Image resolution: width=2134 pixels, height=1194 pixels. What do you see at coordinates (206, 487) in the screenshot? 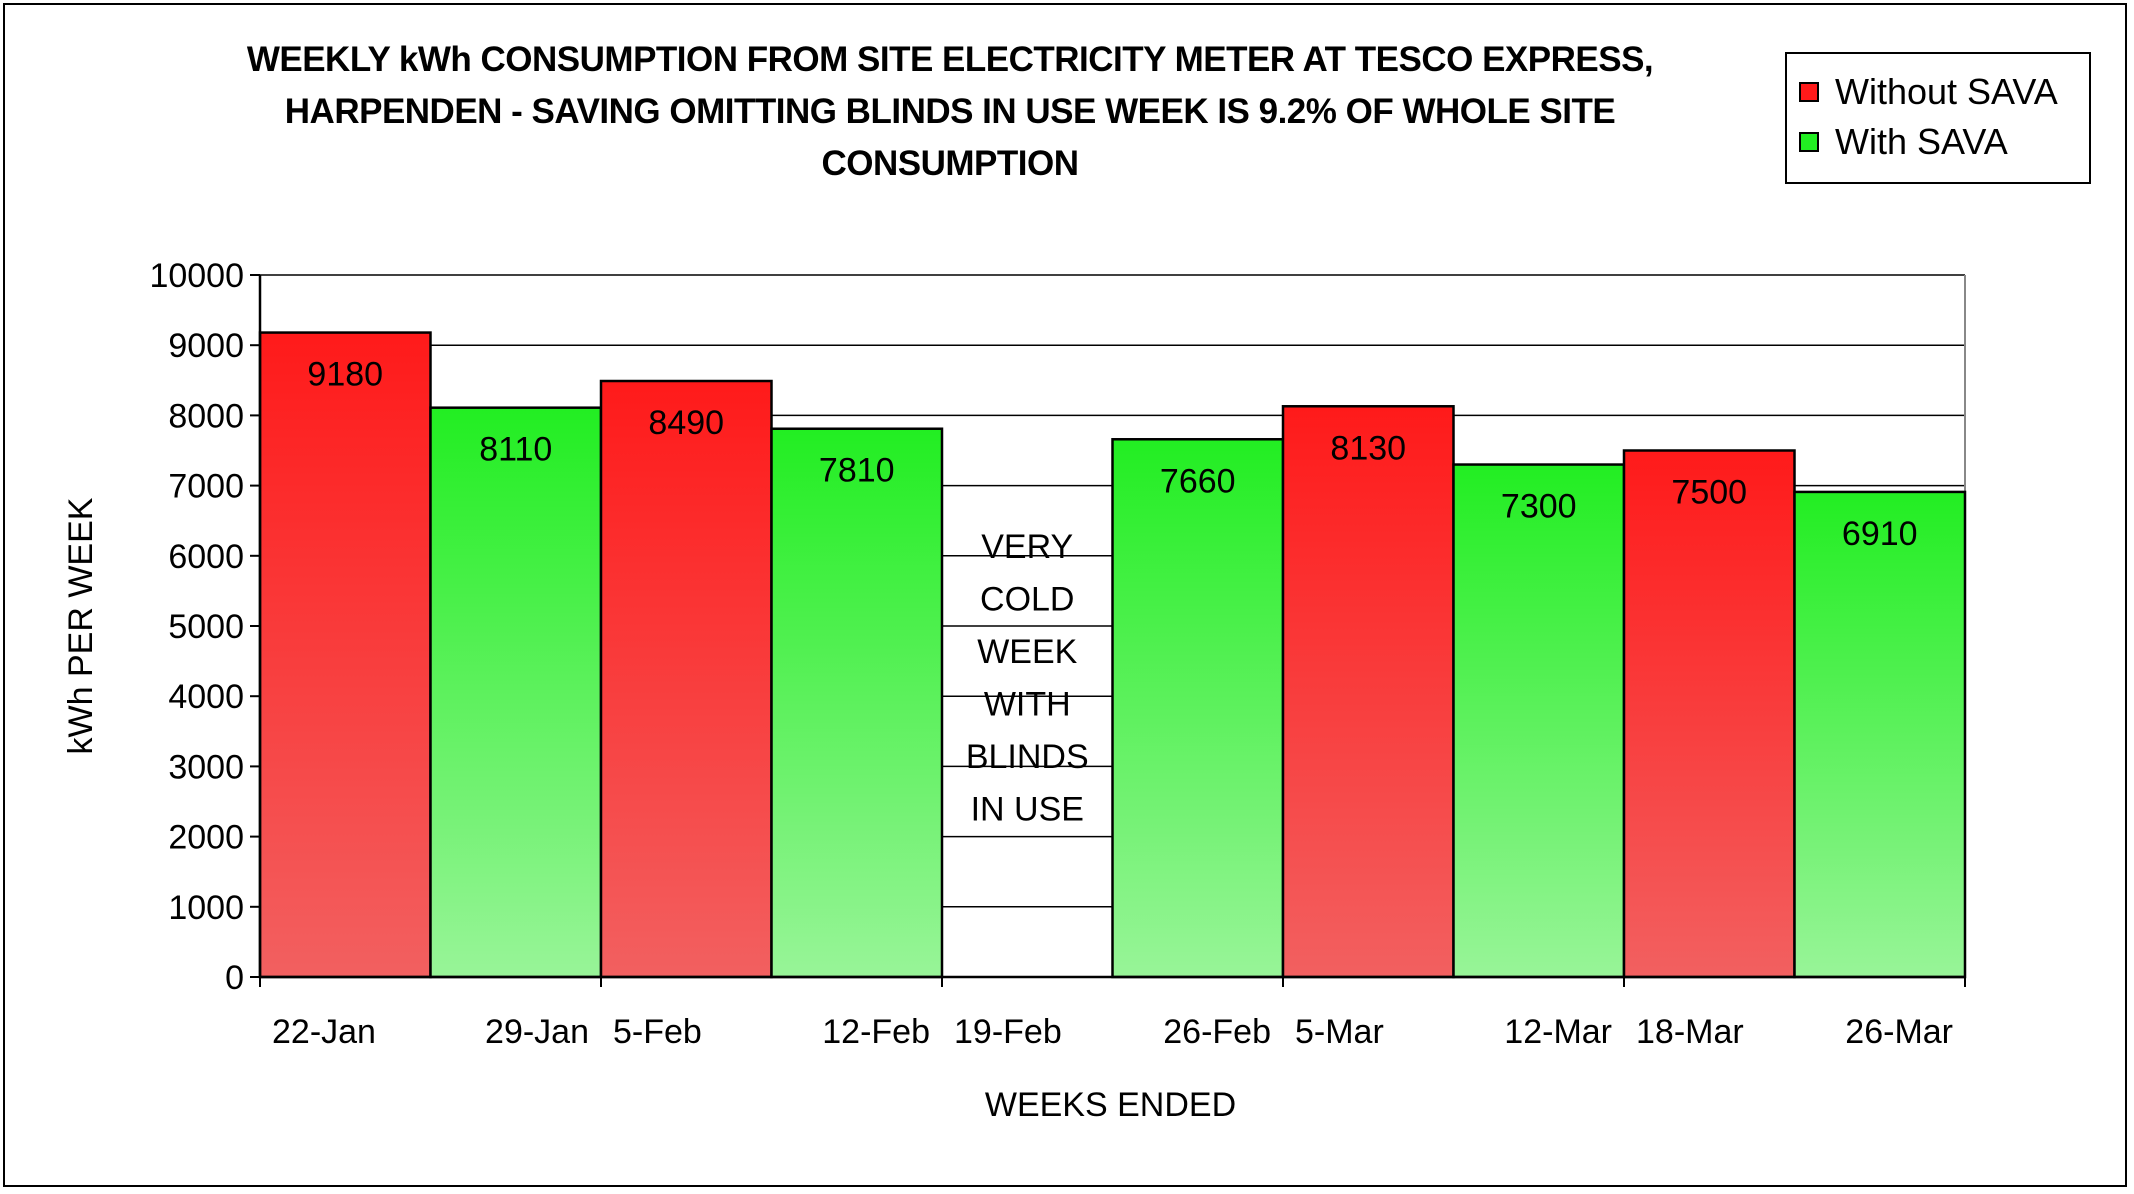
I see `y-tick-label-7000: 7000` at bounding box center [206, 487].